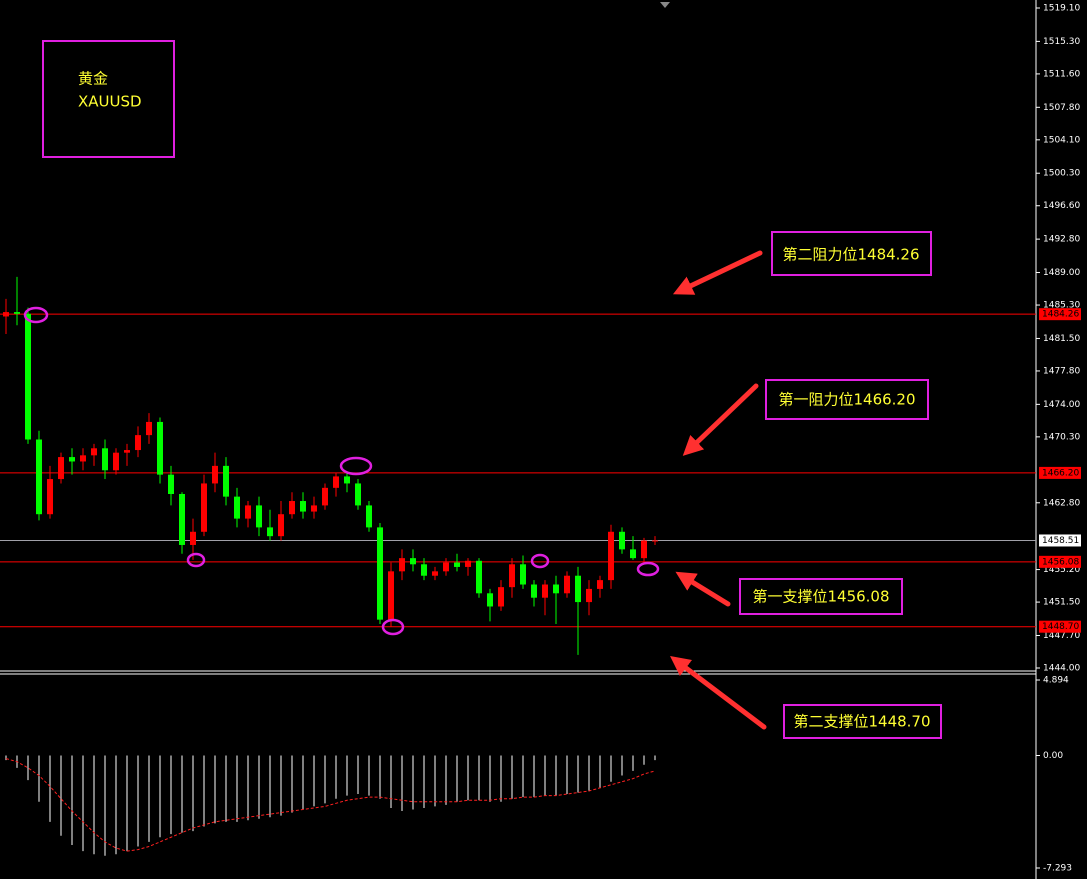 This screenshot has height=879, width=1087. What do you see at coordinates (1061, 636) in the screenshot?
I see `y-tick-label: 1447.70` at bounding box center [1061, 636].